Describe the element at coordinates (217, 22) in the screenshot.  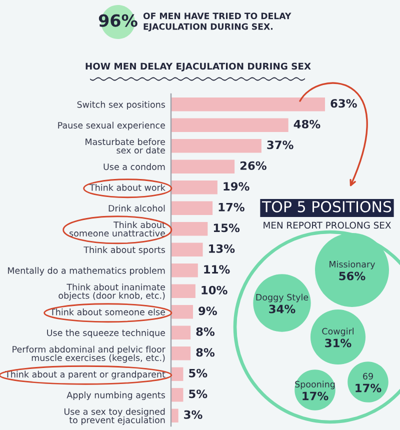
I see `text: OF MEN HAVE TRIED TO DELAY EJACULATION DURING SEX.` at that location.